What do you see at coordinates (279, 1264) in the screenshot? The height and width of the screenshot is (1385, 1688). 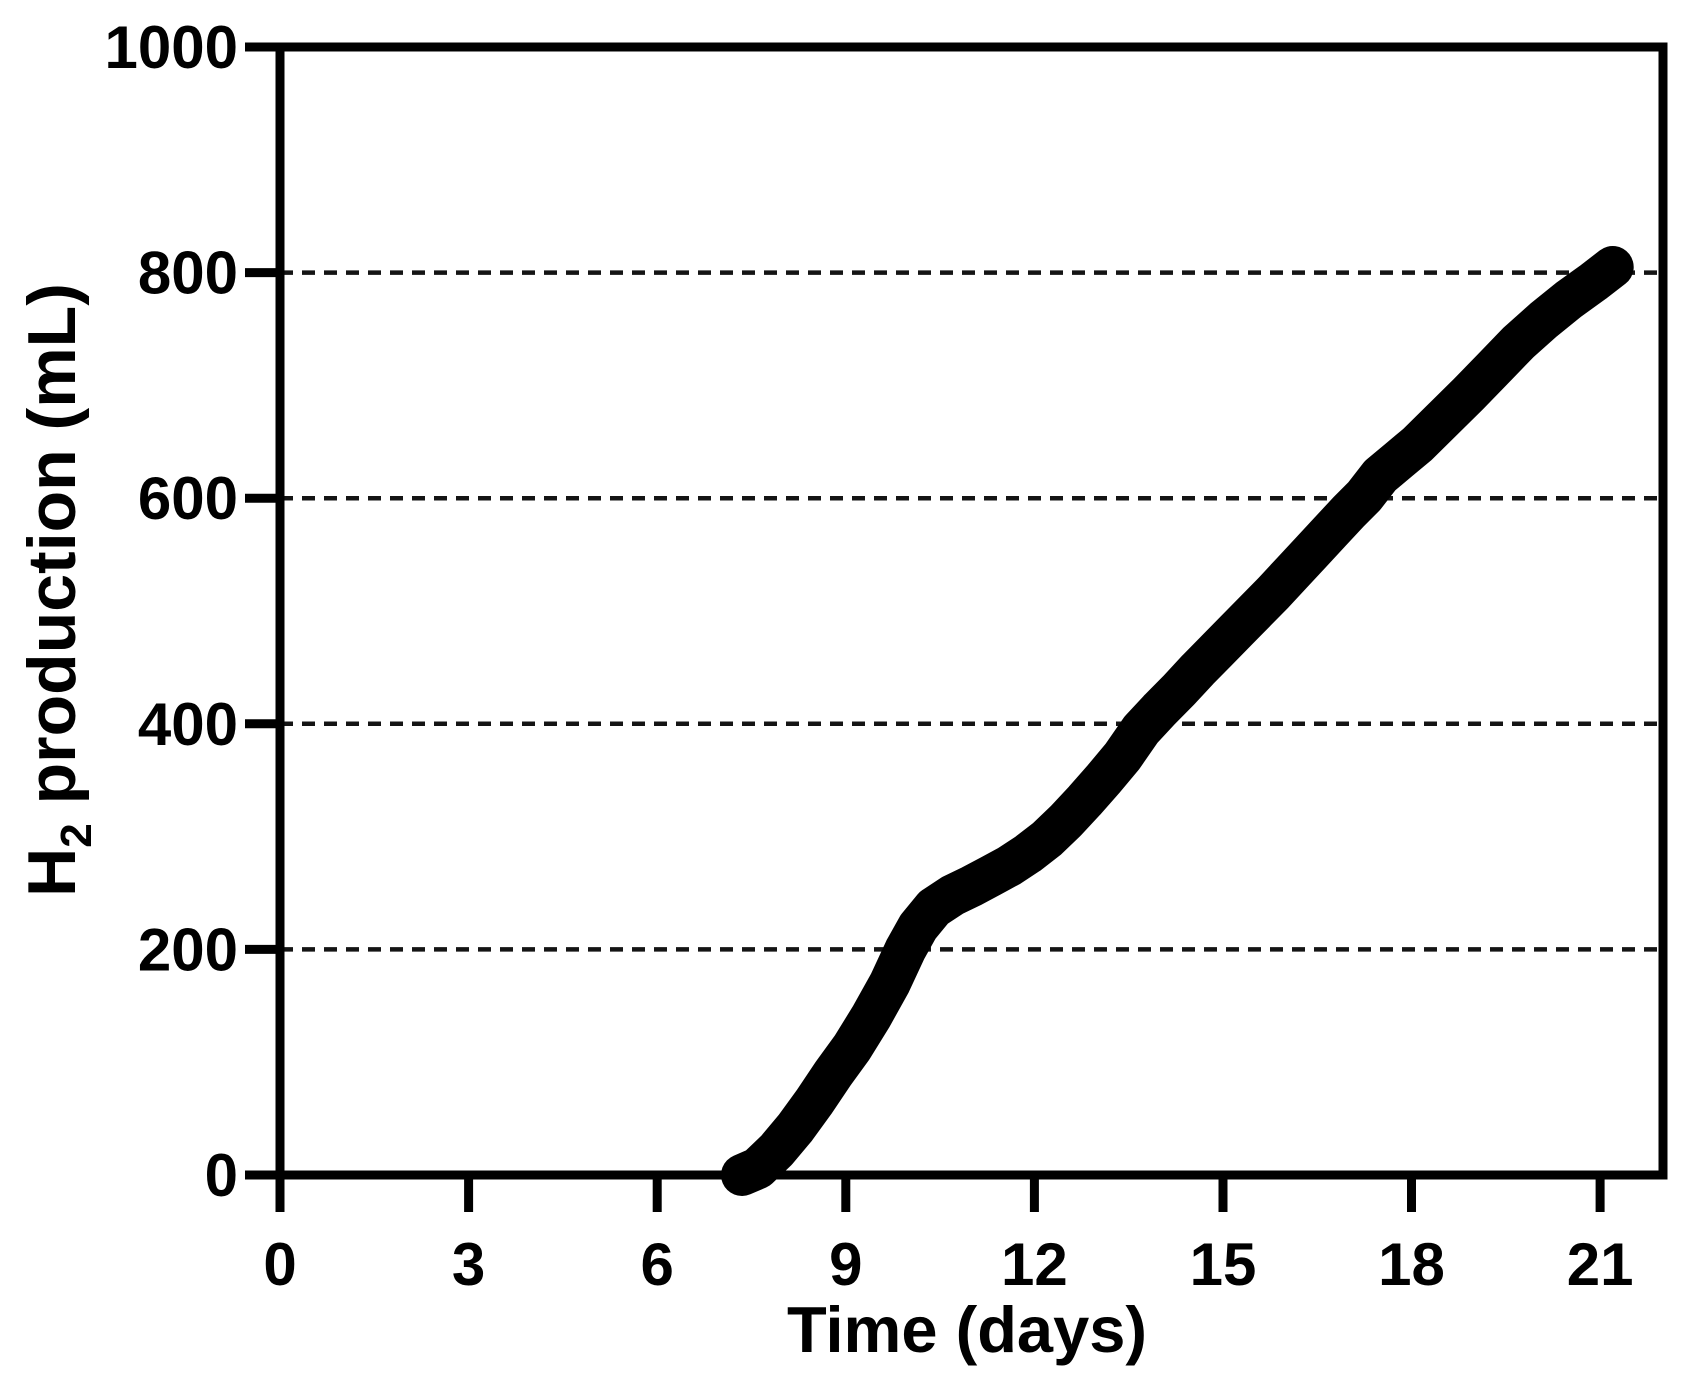 I see `x-tick-label-0: 0` at bounding box center [279, 1264].